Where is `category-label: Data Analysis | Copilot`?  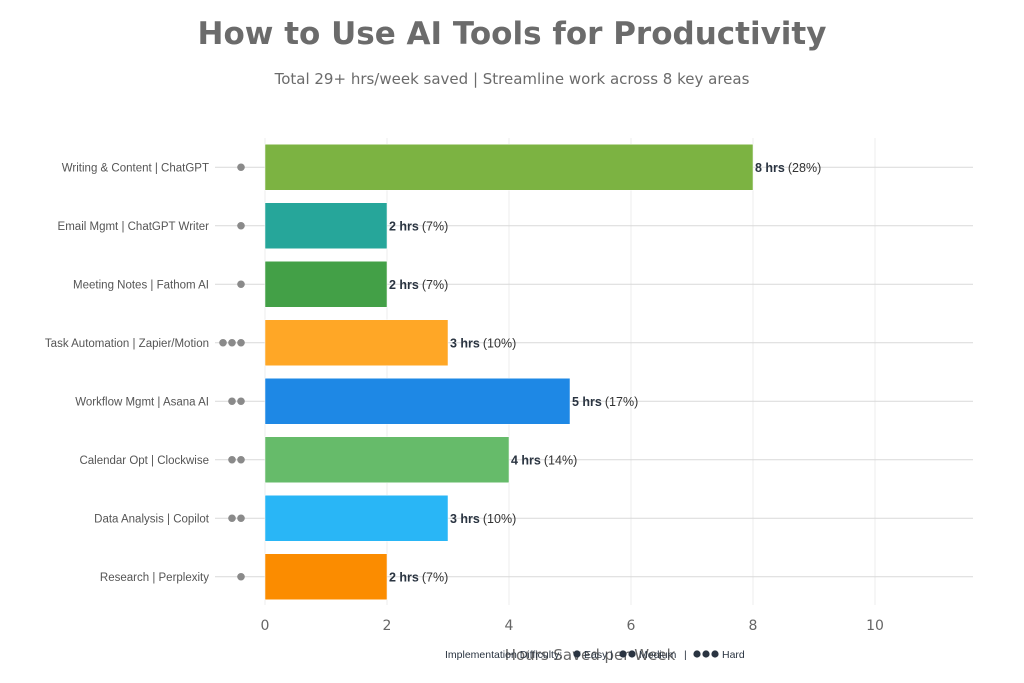
category-label: Data Analysis | Copilot is located at coordinates (152, 519).